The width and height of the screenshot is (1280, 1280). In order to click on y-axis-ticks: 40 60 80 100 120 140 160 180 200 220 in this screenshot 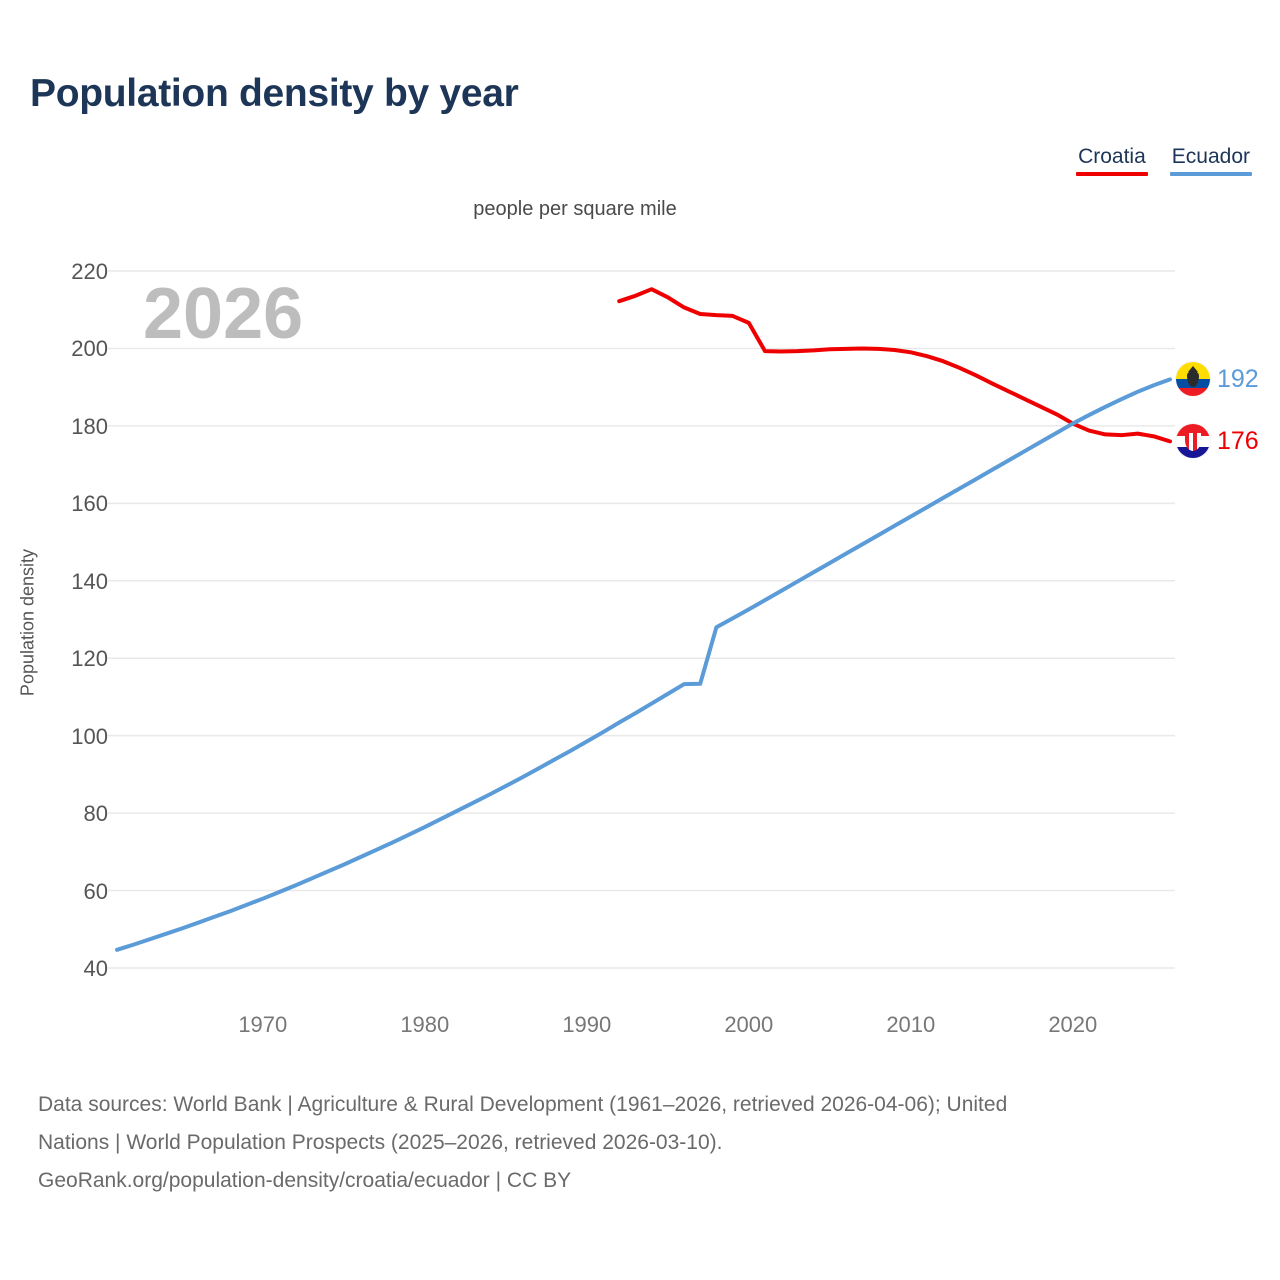, I will do `click(54, 640)`.